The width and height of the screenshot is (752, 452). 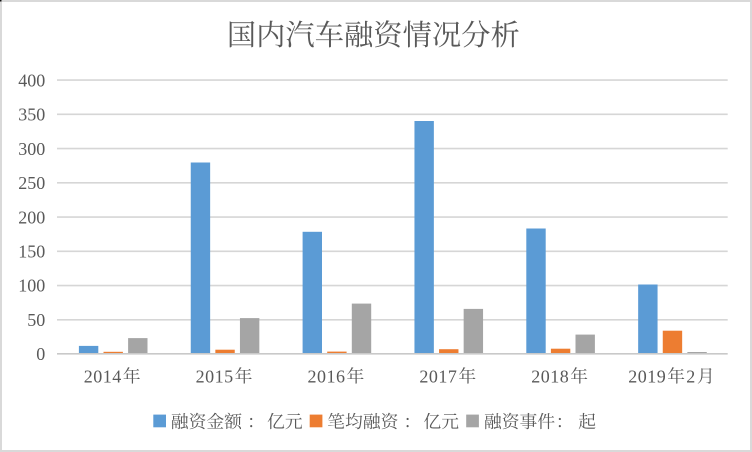 I want to click on svg-text: 2, so click(x=690, y=376).